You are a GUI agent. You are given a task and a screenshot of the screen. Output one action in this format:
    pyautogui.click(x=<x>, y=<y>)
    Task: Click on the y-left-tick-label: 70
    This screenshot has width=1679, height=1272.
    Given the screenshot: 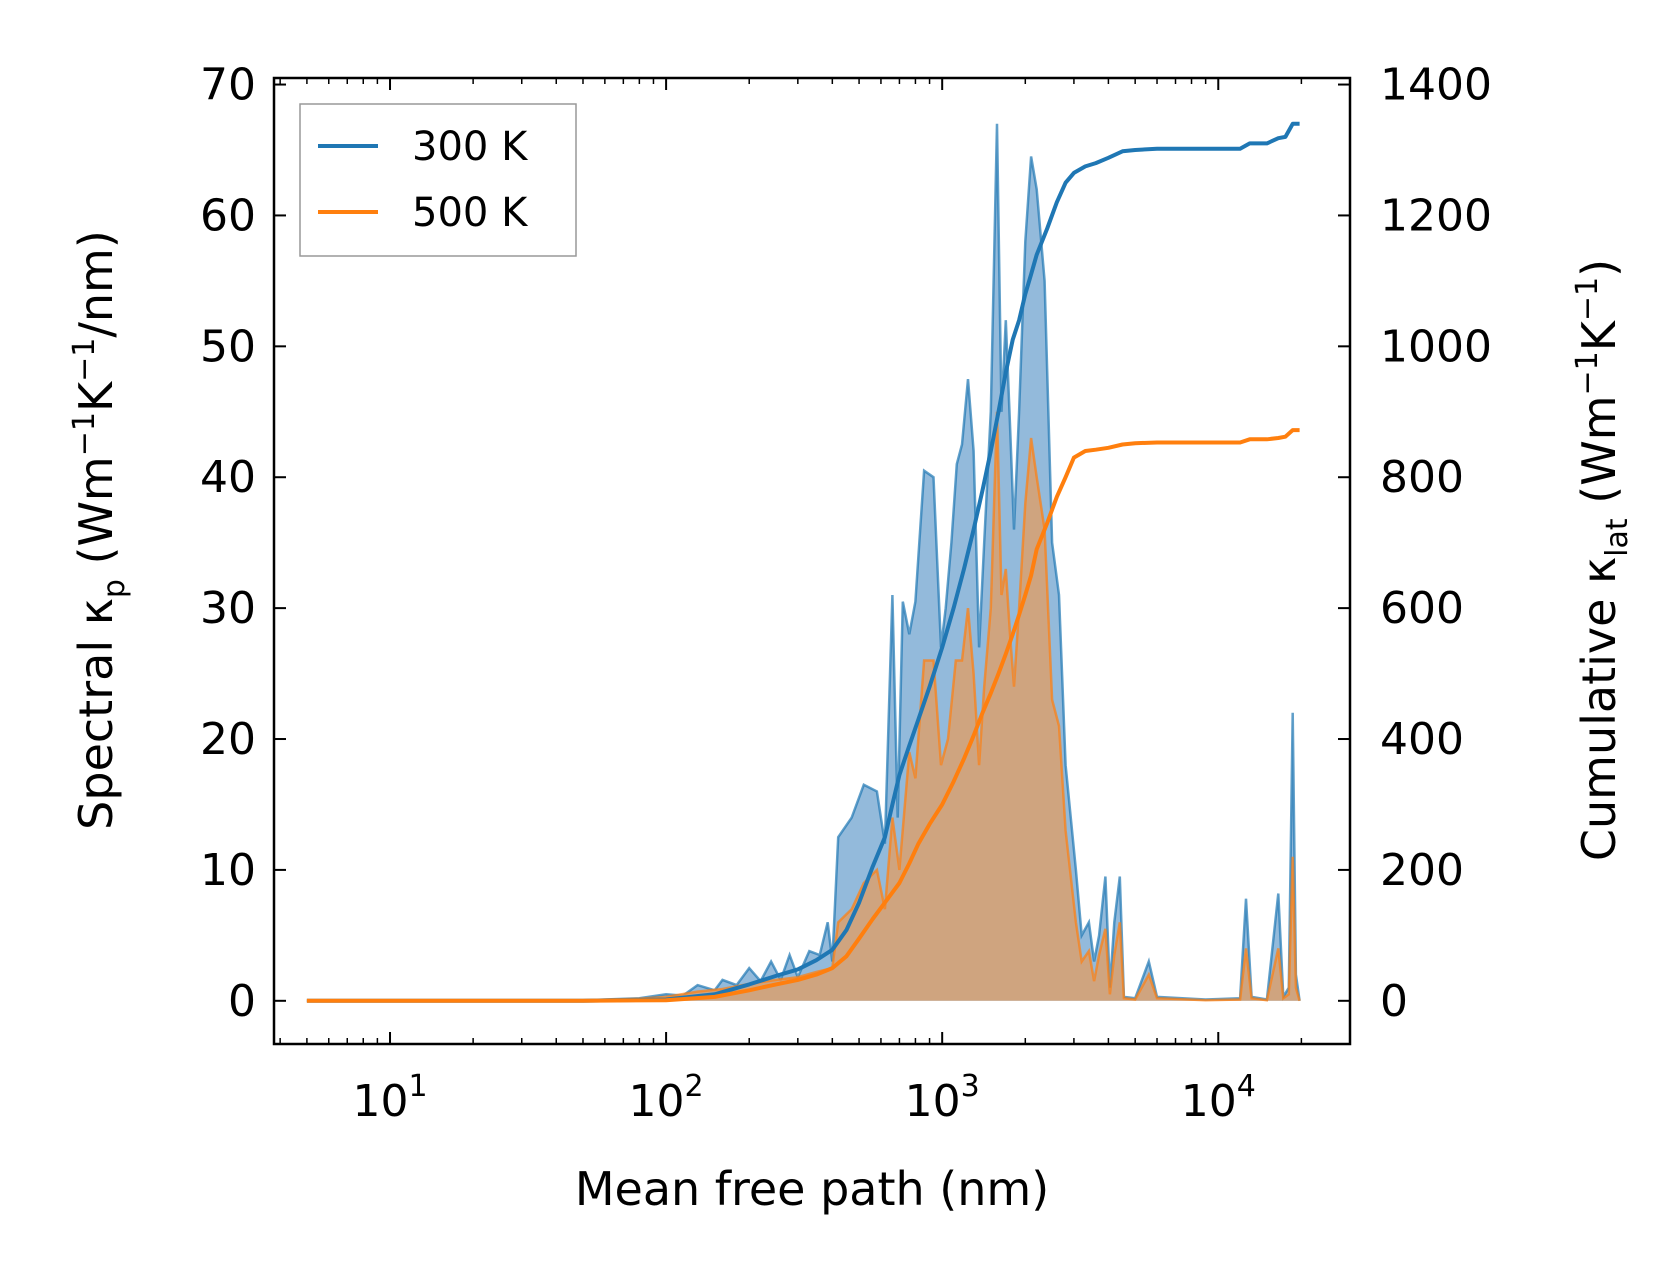 What is the action you would take?
    pyautogui.click(x=228, y=85)
    